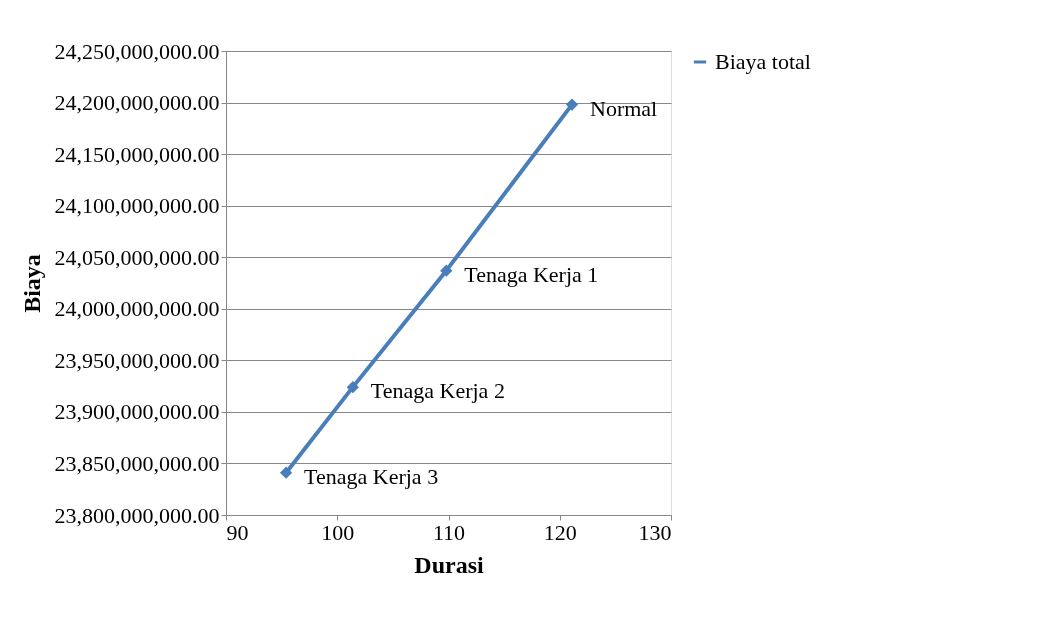 This screenshot has height=633, width=1058. What do you see at coordinates (137, 206) in the screenshot?
I see `y-tick-label: 24,100,000,000.00` at bounding box center [137, 206].